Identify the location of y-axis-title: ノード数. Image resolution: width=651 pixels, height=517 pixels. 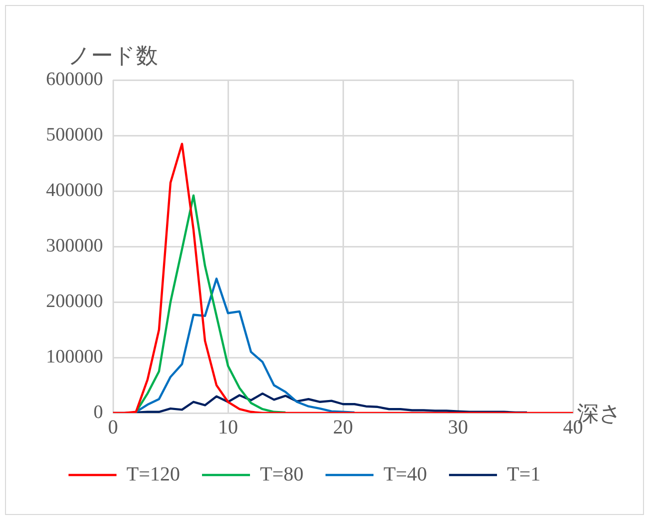
(113, 55).